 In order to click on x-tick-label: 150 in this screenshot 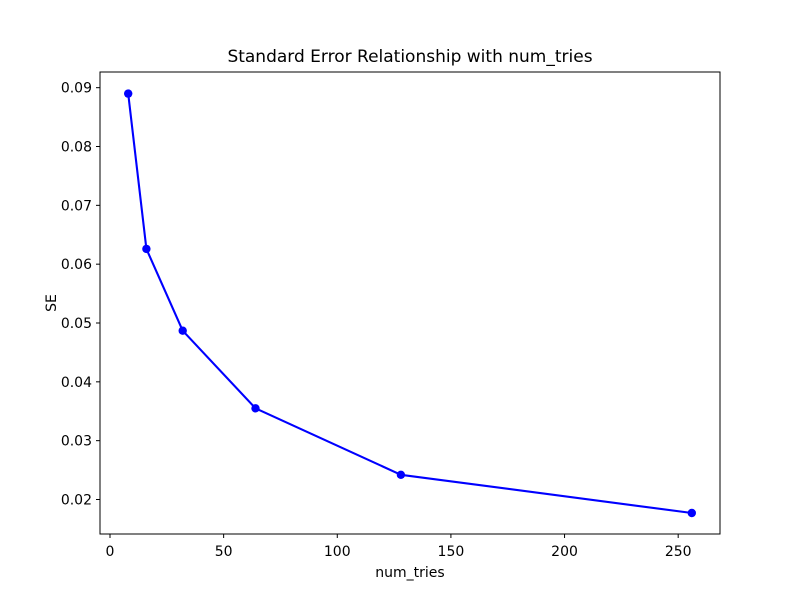, I will do `click(451, 552)`.